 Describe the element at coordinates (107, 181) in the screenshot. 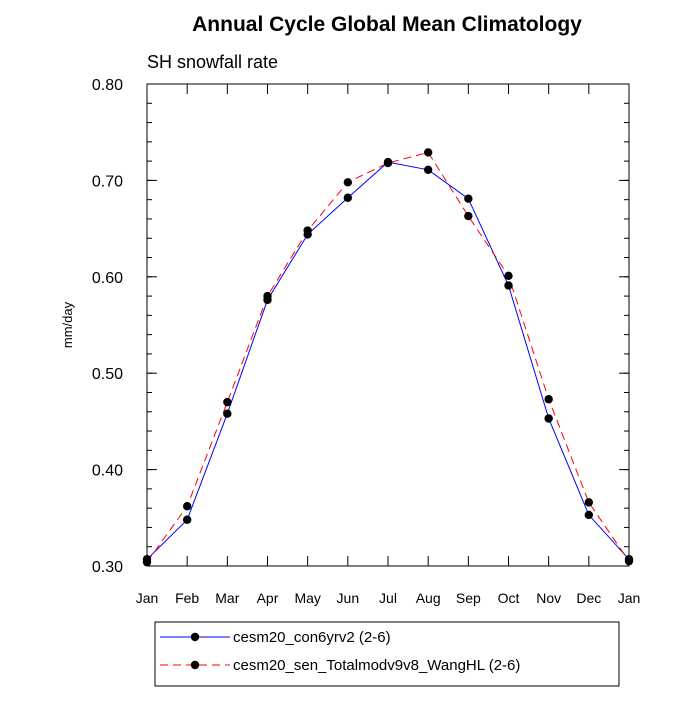

I see `y-tick-label: 0.70` at that location.